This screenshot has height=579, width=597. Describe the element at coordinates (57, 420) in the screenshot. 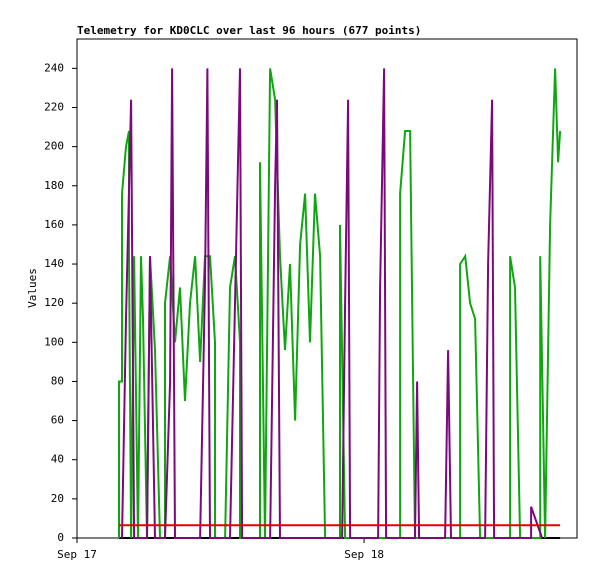

I see `y-tick-label: 60` at that location.